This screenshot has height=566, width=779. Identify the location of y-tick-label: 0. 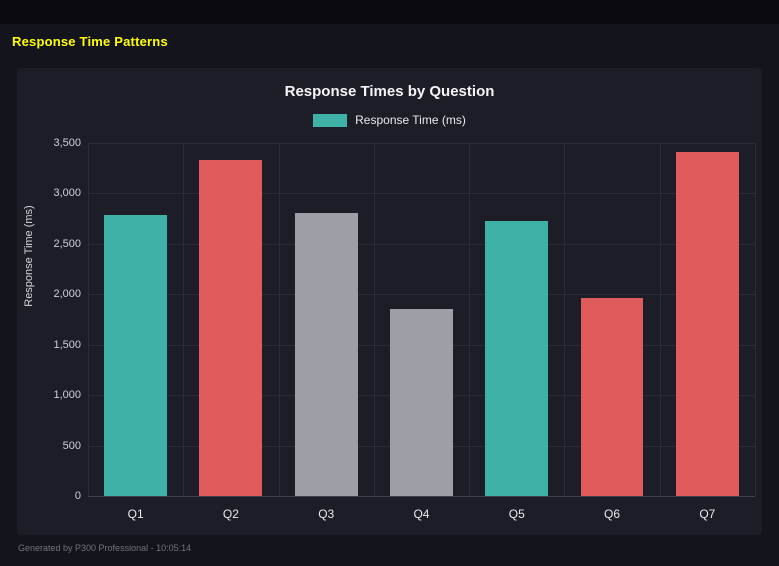
(77, 496).